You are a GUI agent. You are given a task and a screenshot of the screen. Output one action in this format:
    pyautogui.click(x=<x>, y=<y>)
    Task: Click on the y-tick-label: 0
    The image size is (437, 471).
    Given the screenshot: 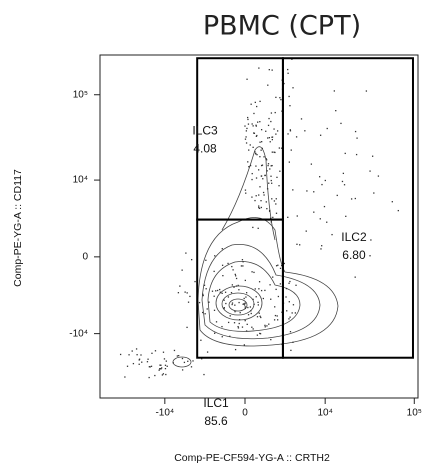 What is the action you would take?
    pyautogui.click(x=85, y=256)
    